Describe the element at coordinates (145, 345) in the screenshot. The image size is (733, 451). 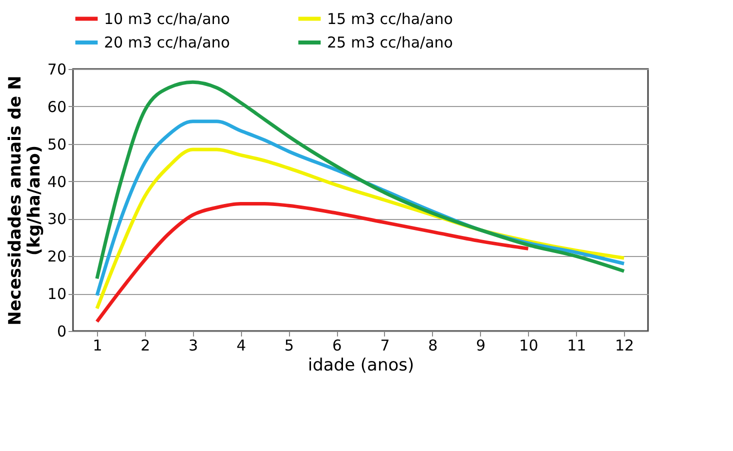
I see `x-tick-label: 2` at that location.